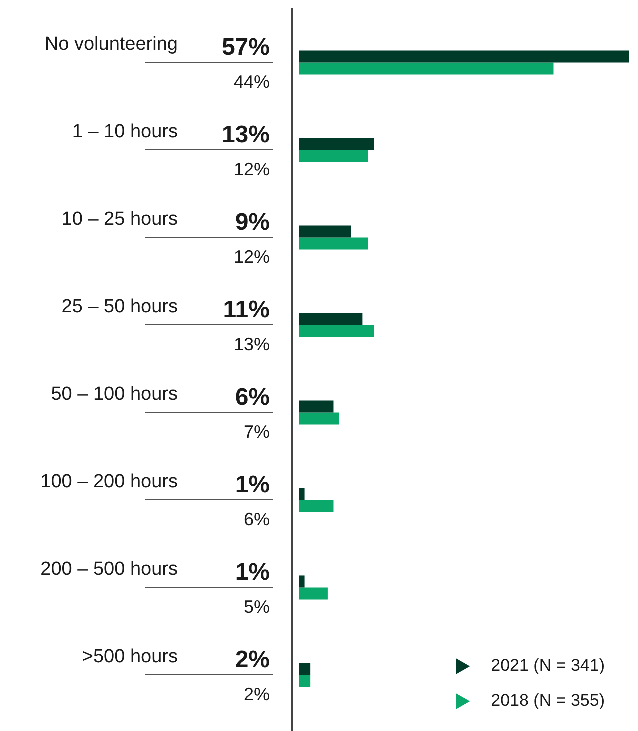 This screenshot has width=638, height=731. Describe the element at coordinates (548, 666) in the screenshot. I see `legend-label: 2021 (N = 341)` at that location.